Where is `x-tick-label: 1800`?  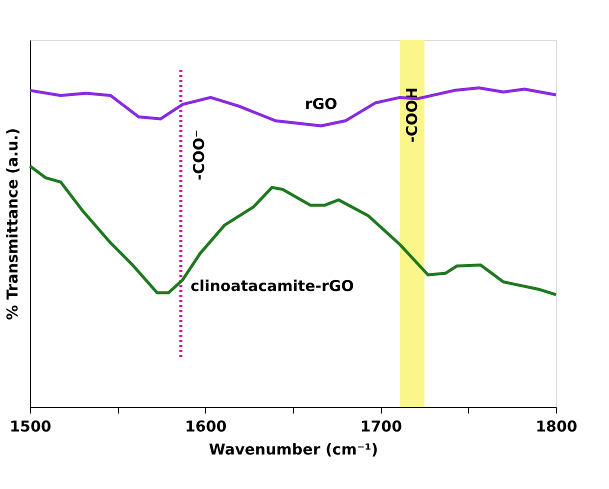 x-tick-label: 1800 is located at coordinates (557, 427).